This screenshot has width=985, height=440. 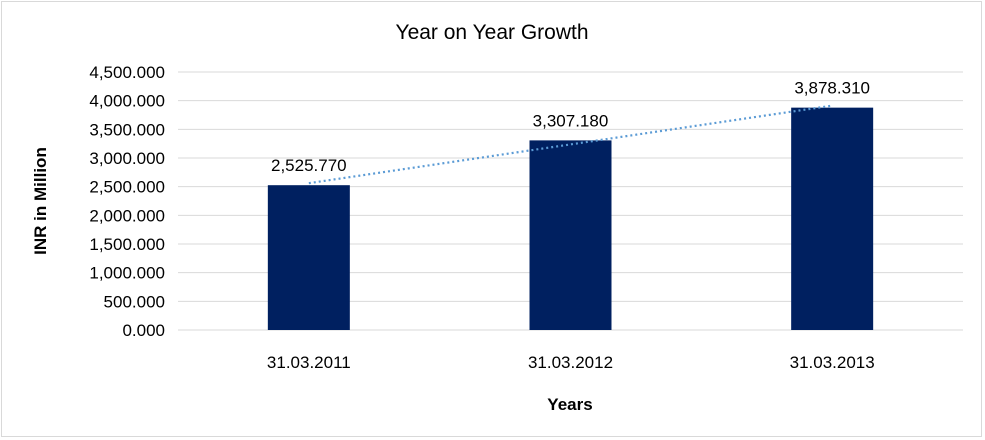 What do you see at coordinates (491, 32) in the screenshot?
I see `chart-title: Year on Year Growth` at bounding box center [491, 32].